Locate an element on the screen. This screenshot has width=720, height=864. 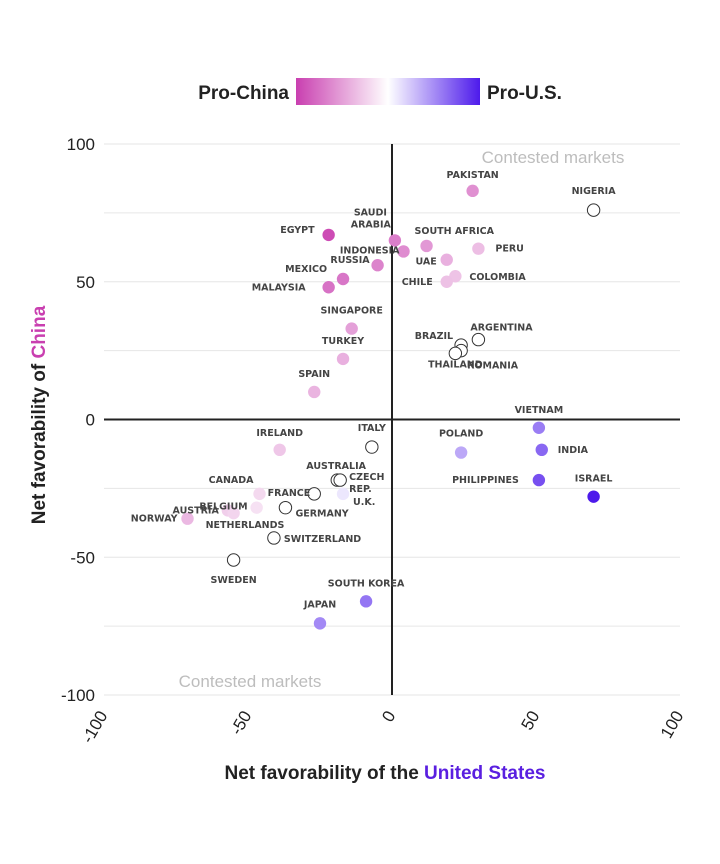
point-label: NORWAY is located at coordinates (154, 519).